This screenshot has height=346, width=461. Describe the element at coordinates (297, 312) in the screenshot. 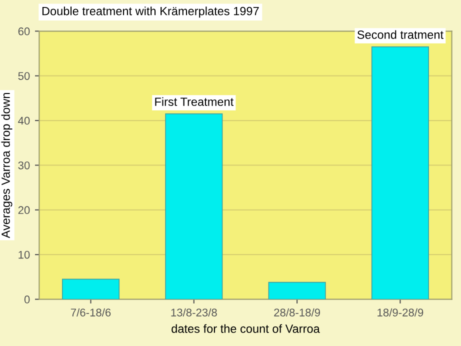

I see `x-tick-label: 28/8-18/9` at that location.